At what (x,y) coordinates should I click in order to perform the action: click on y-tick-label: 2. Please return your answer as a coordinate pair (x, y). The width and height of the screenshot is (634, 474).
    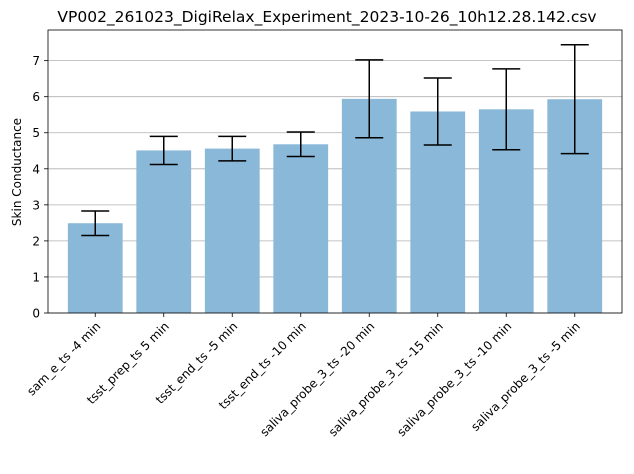
    Looking at the image, I should click on (36, 241).